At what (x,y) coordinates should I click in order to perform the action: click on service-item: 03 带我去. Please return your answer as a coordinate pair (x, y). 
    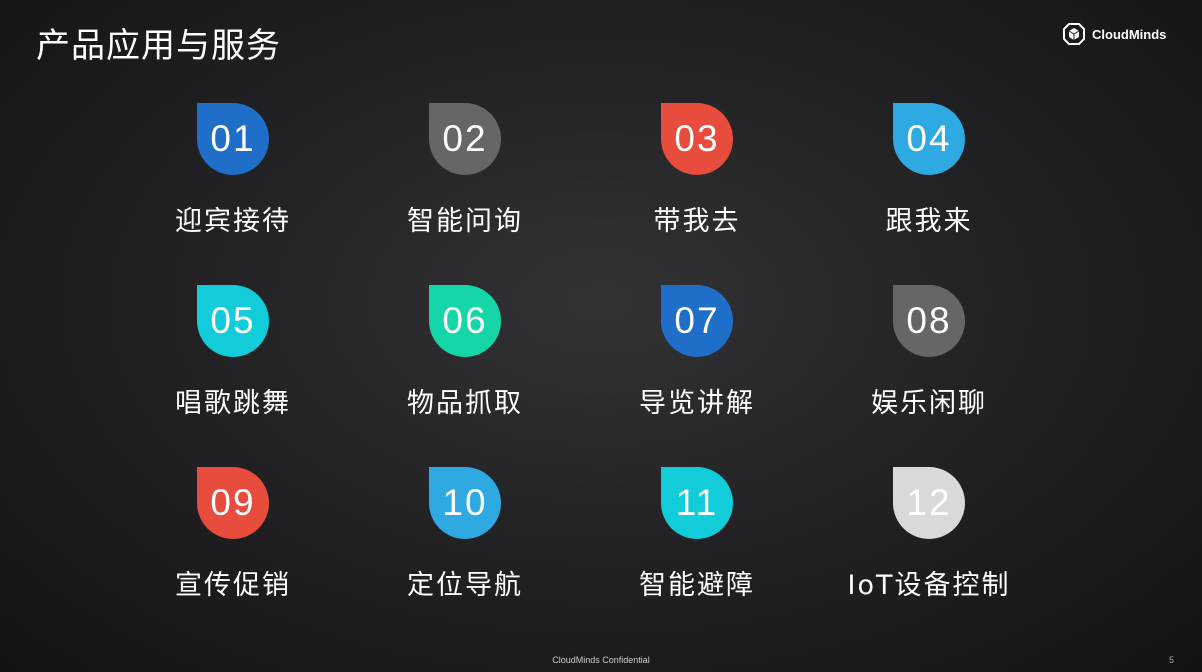
    Looking at the image, I should click on (697, 170).